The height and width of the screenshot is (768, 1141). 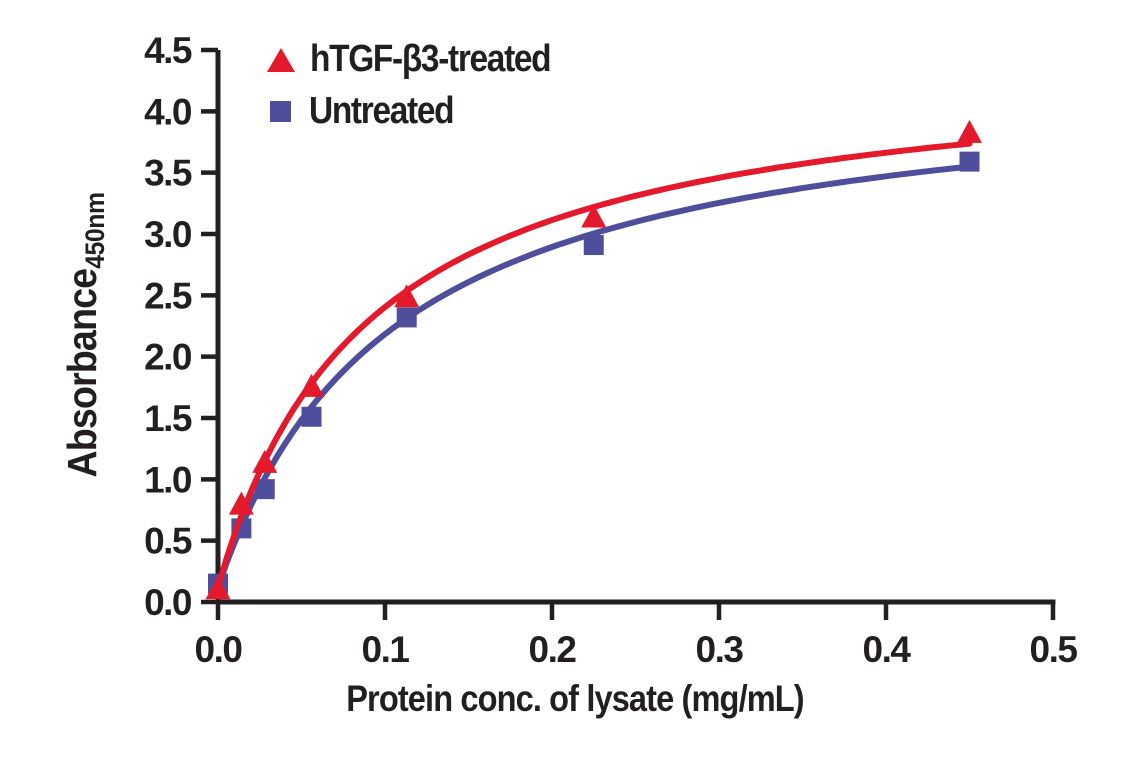 I want to click on y-tick-label: 0.5, so click(x=168, y=541).